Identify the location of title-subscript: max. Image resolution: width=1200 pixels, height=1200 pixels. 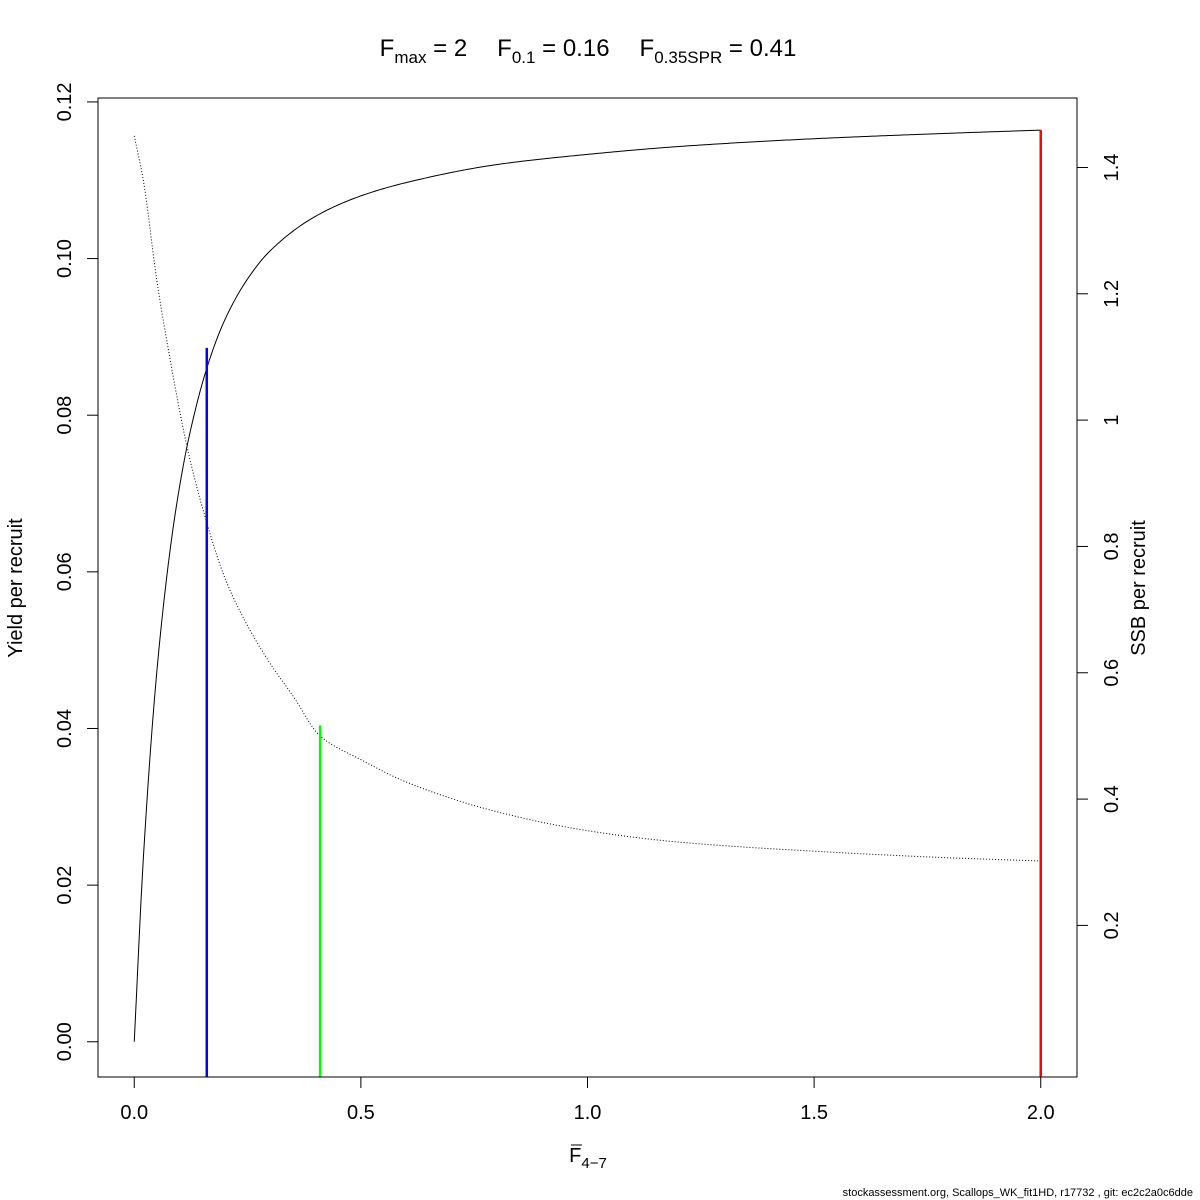
(410, 57).